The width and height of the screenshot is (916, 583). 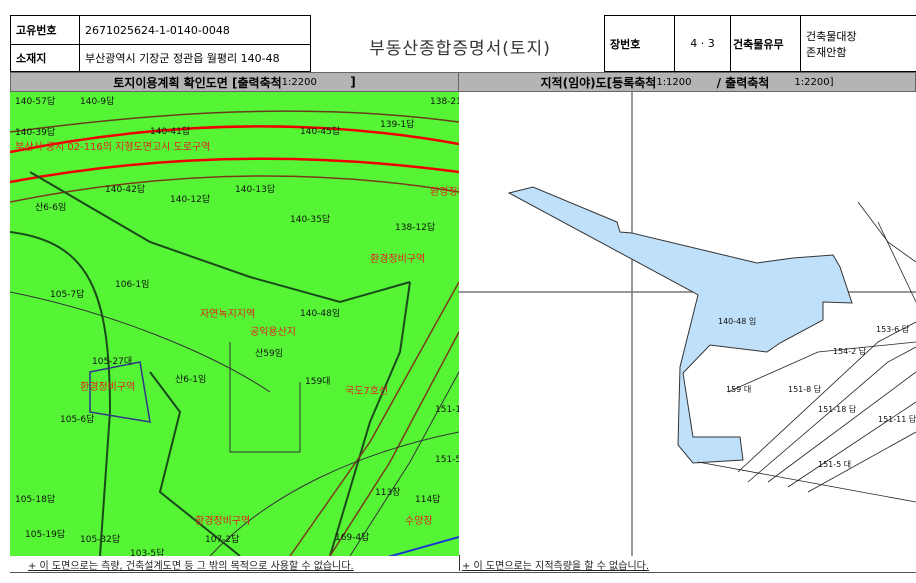 What do you see at coordinates (299, 82) in the screenshot?
I see `output-scale: 1:2200` at bounding box center [299, 82].